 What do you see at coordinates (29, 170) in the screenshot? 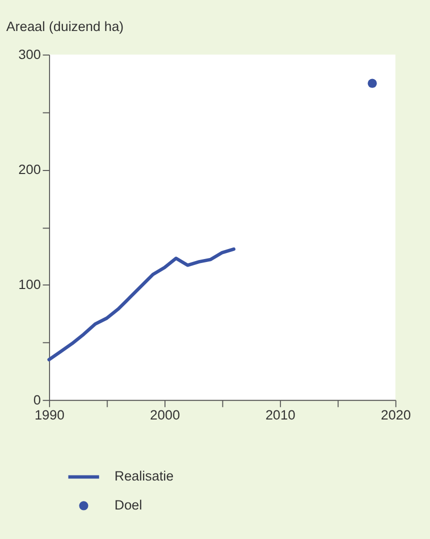
I see `y-tick-label: 200` at bounding box center [29, 170].